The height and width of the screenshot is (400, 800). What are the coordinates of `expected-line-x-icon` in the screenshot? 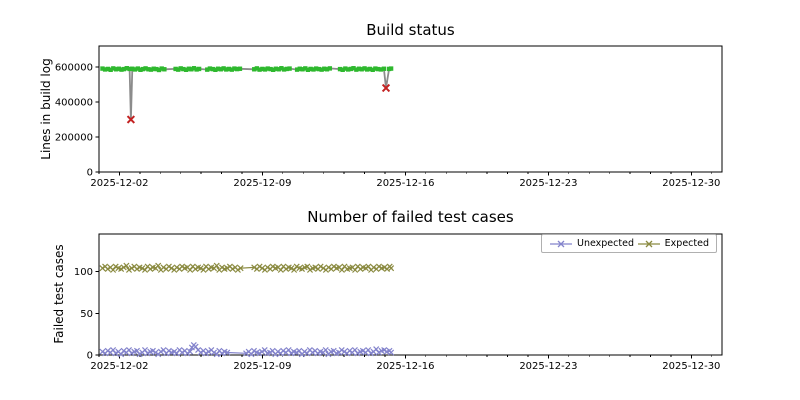 It's located at (648, 243).